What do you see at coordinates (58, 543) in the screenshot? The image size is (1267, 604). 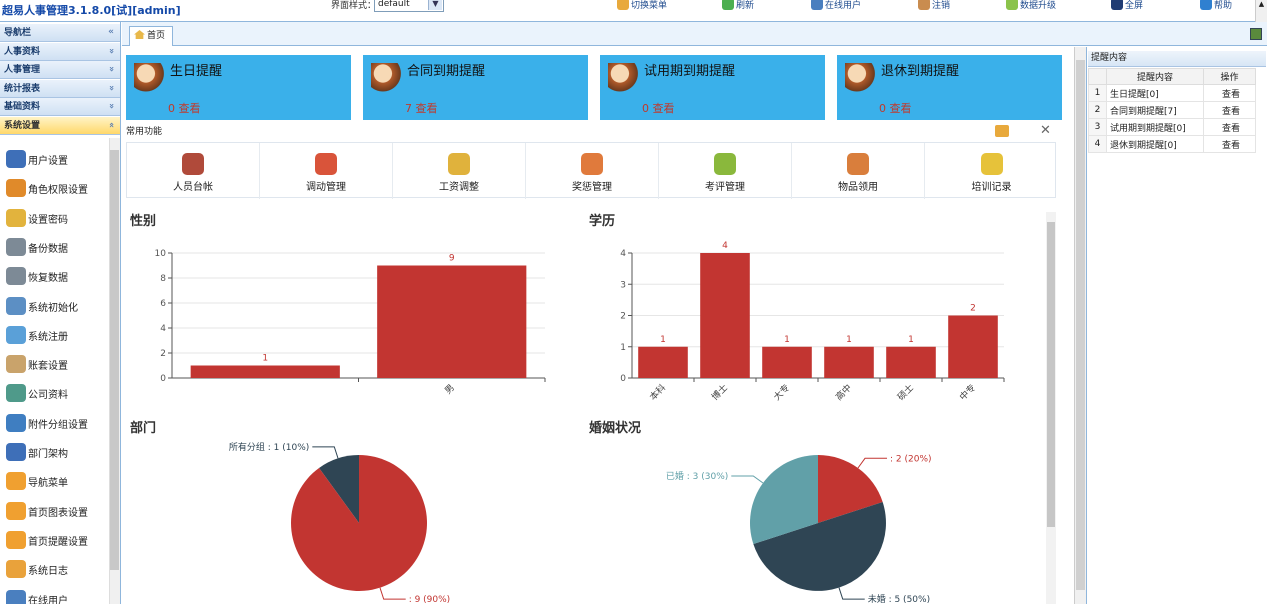 I see `sidebar-item: 首页提醒设置` at bounding box center [58, 543].